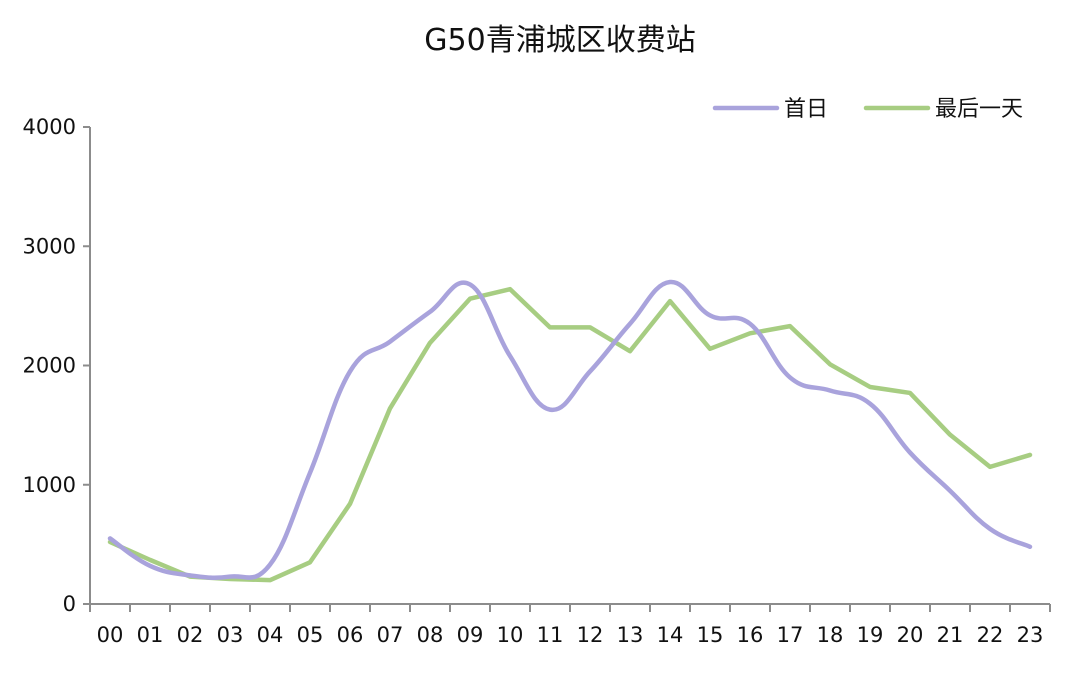 This screenshot has height=682, width=1080. I want to click on y-tick-label: 4000, so click(49, 127).